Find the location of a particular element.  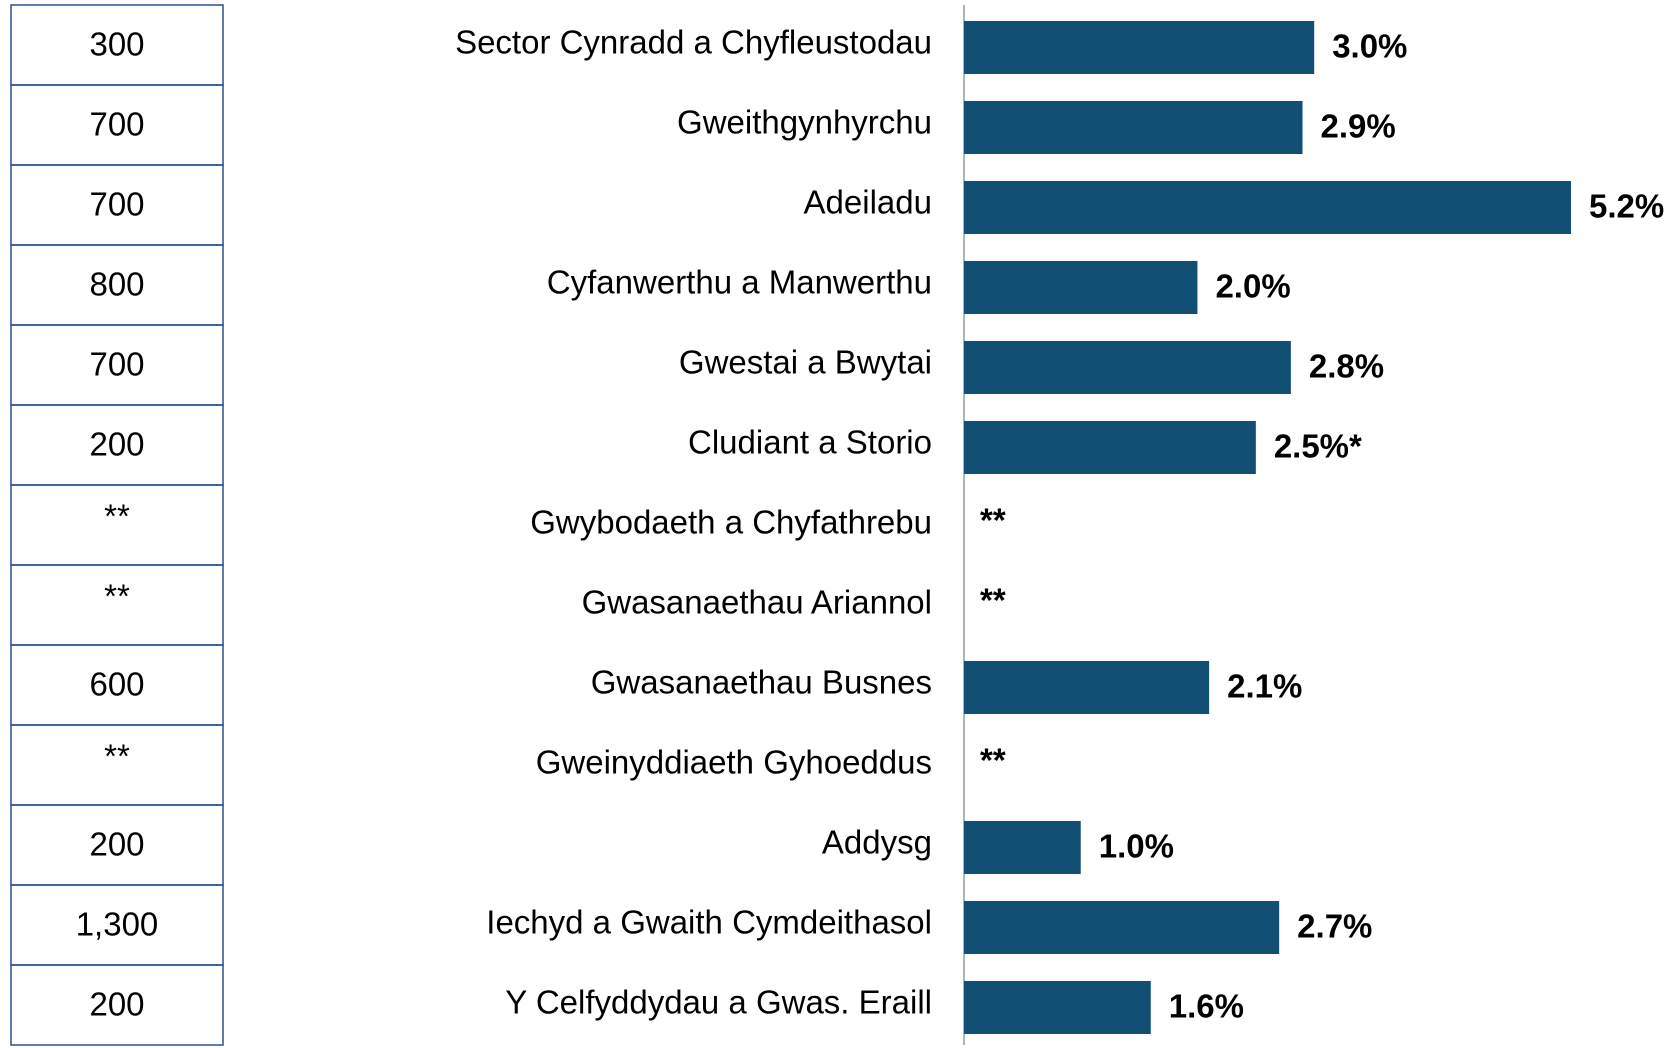

value-label: 2.5%* is located at coordinates (1318, 446).